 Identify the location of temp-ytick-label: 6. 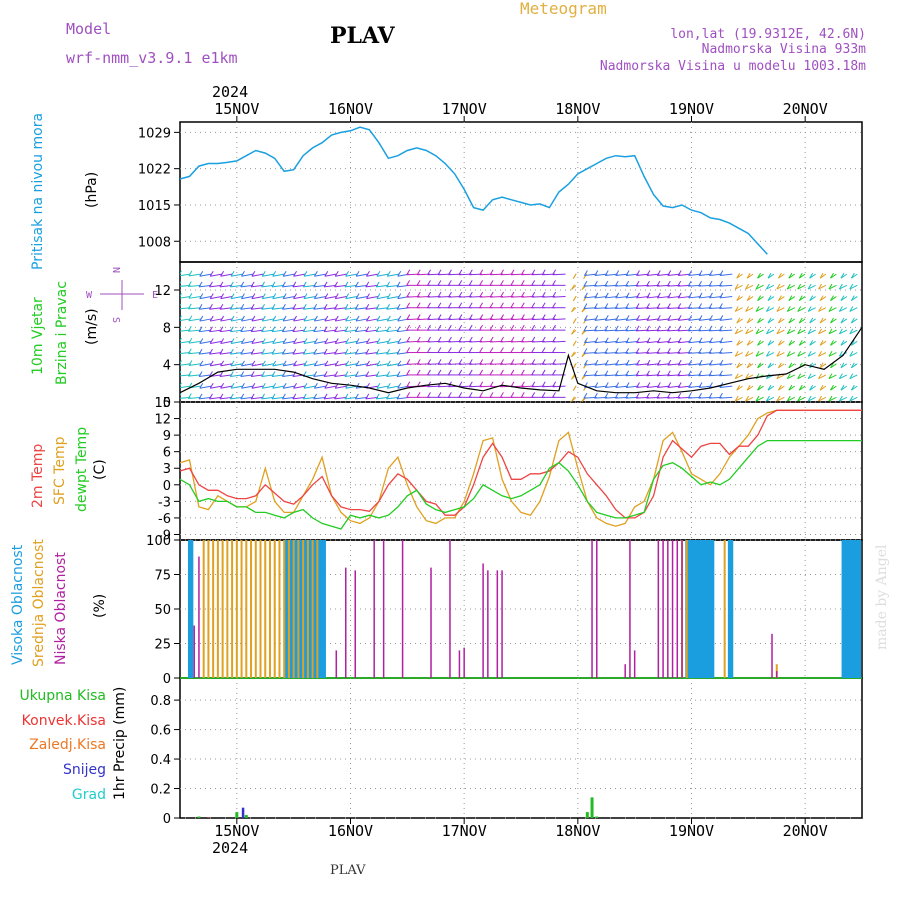
(167, 453).